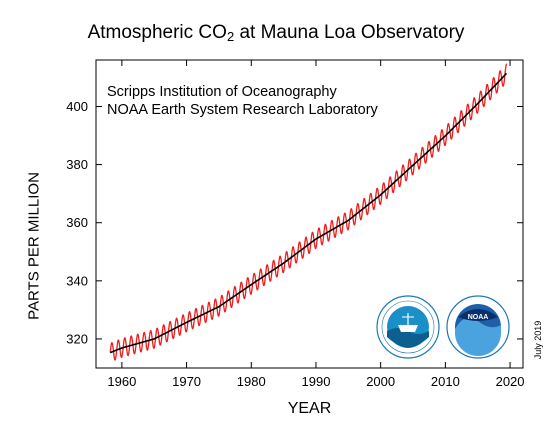  What do you see at coordinates (77, 280) in the screenshot?
I see `y-tick-label: 340` at bounding box center [77, 280].